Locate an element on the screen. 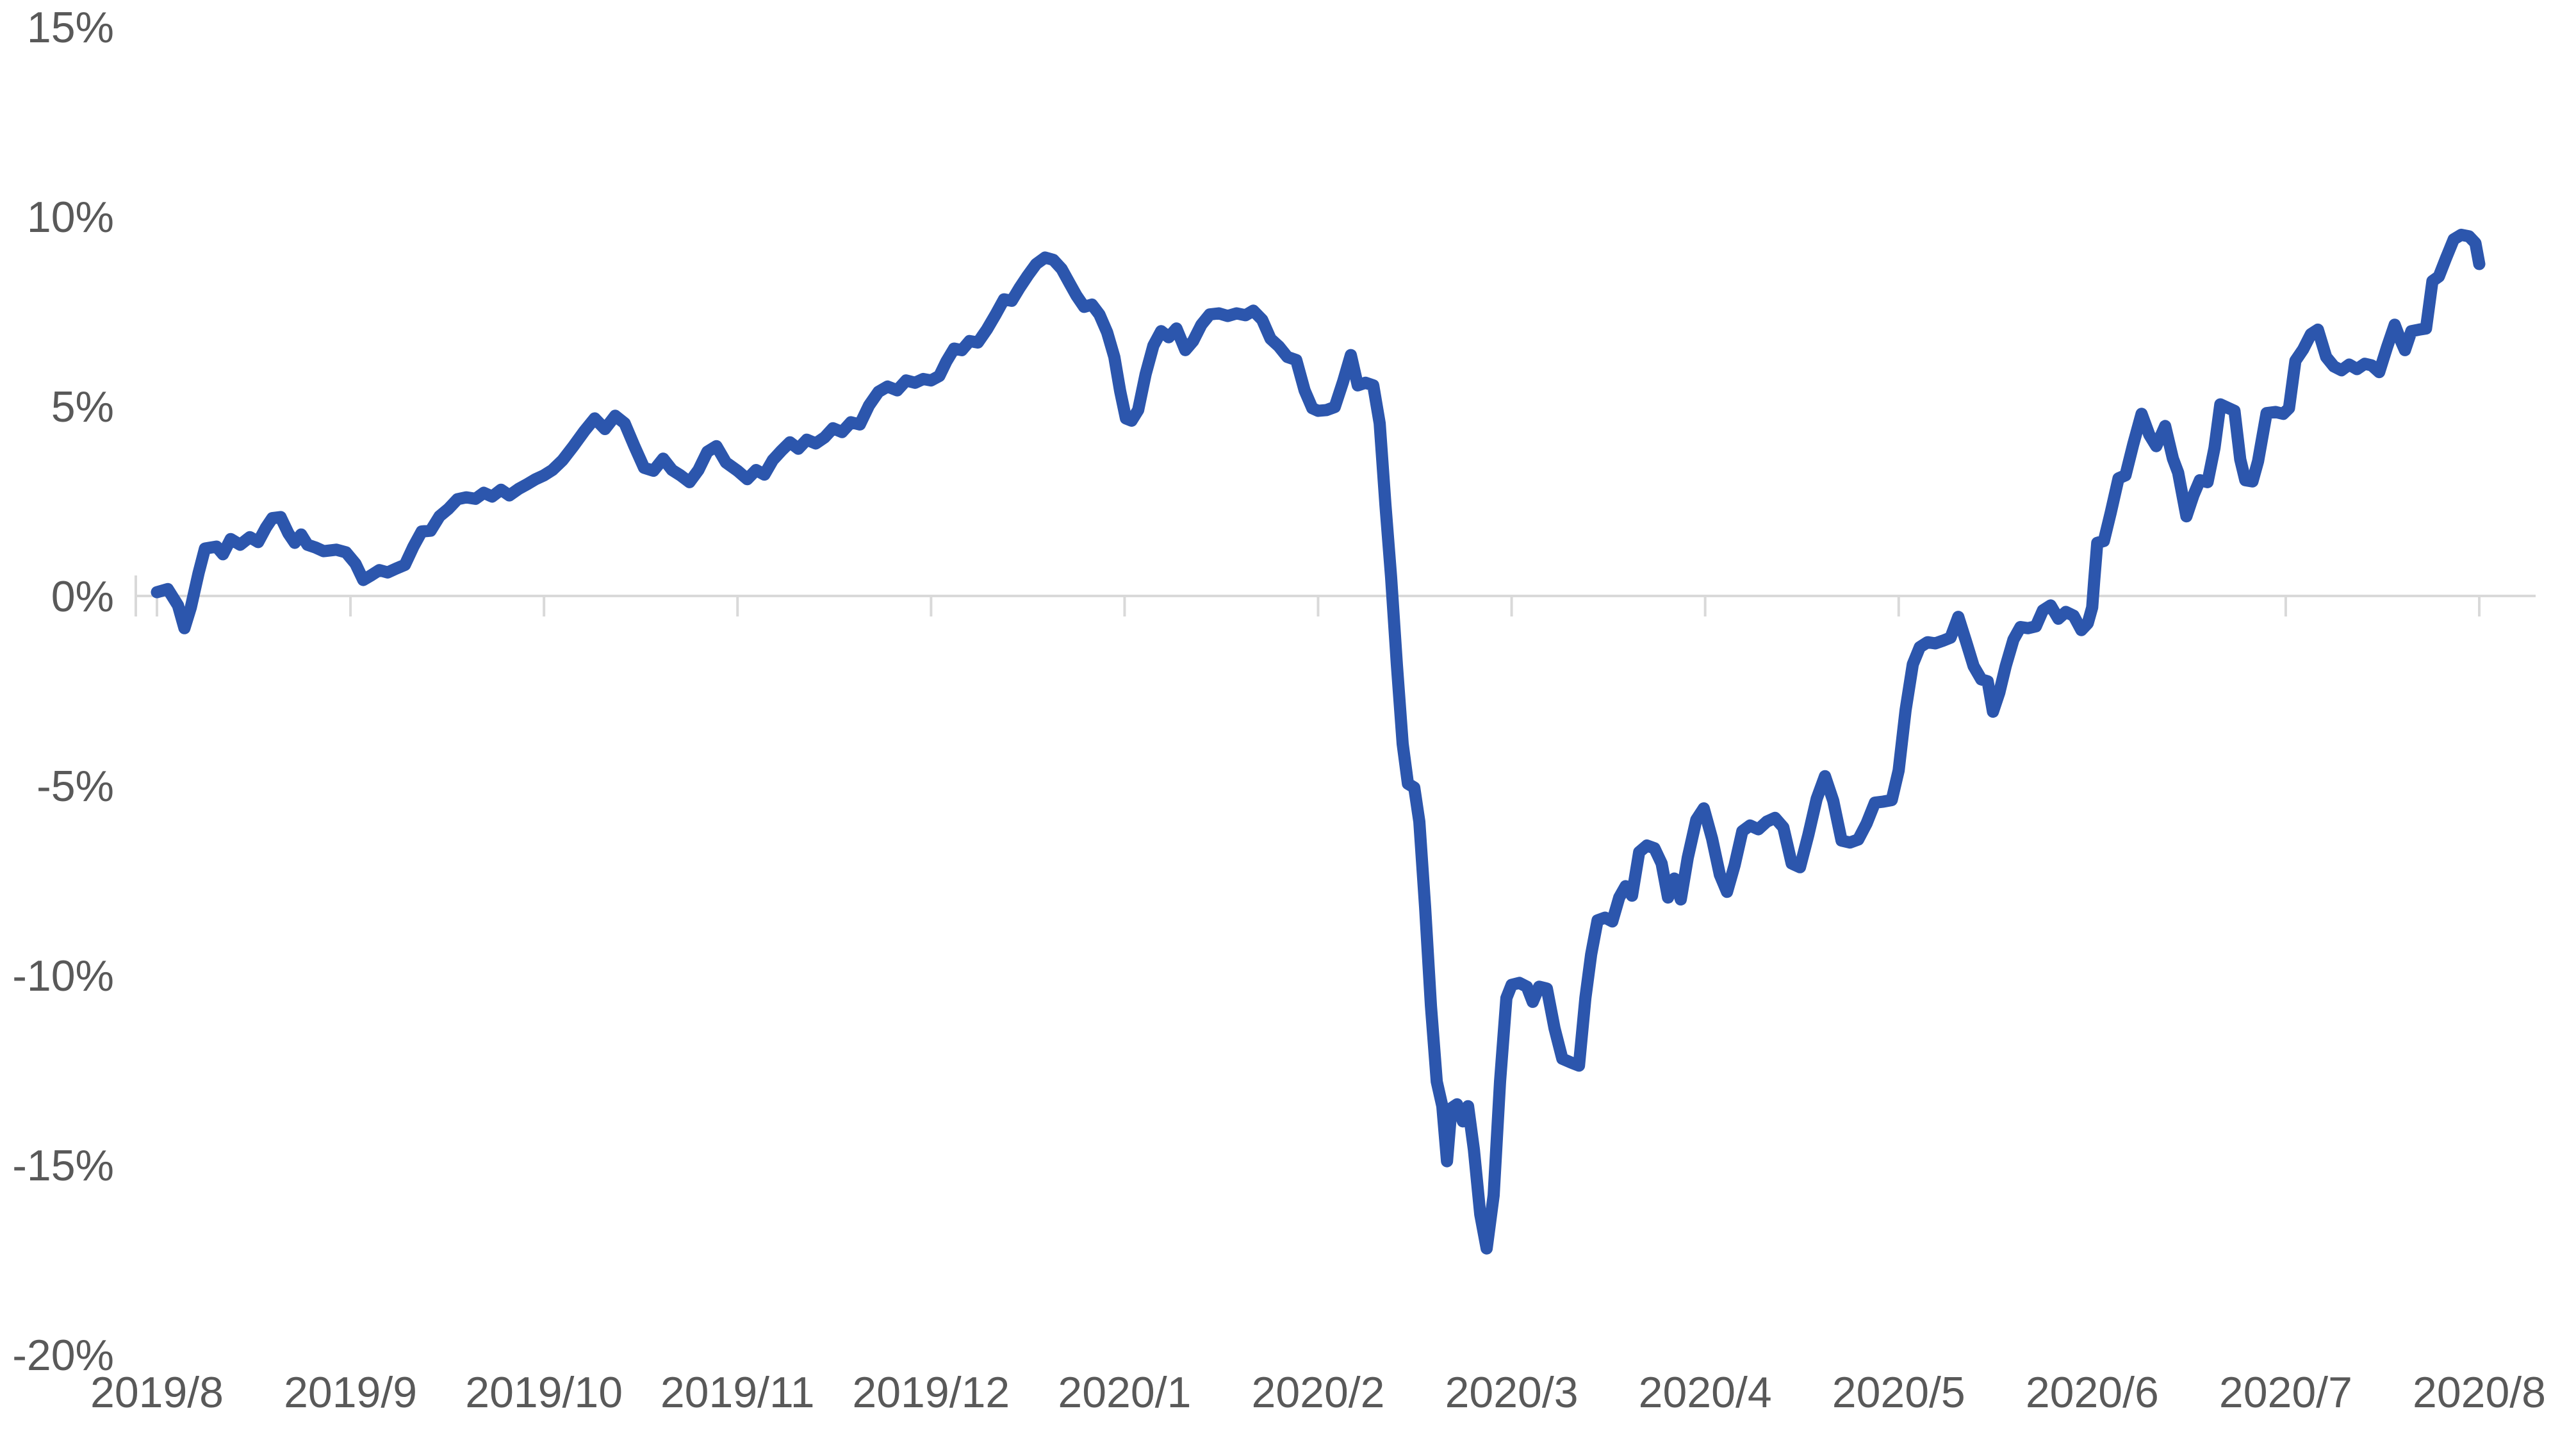 This screenshot has width=2576, height=1438. x-axis-tick-label: 2020/6 is located at coordinates (2092, 1392).